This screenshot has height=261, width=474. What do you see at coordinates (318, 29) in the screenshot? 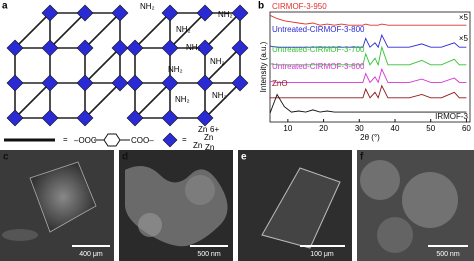
I see `series-label: Untreated-CIRMOF-3-800` at bounding box center [318, 29].